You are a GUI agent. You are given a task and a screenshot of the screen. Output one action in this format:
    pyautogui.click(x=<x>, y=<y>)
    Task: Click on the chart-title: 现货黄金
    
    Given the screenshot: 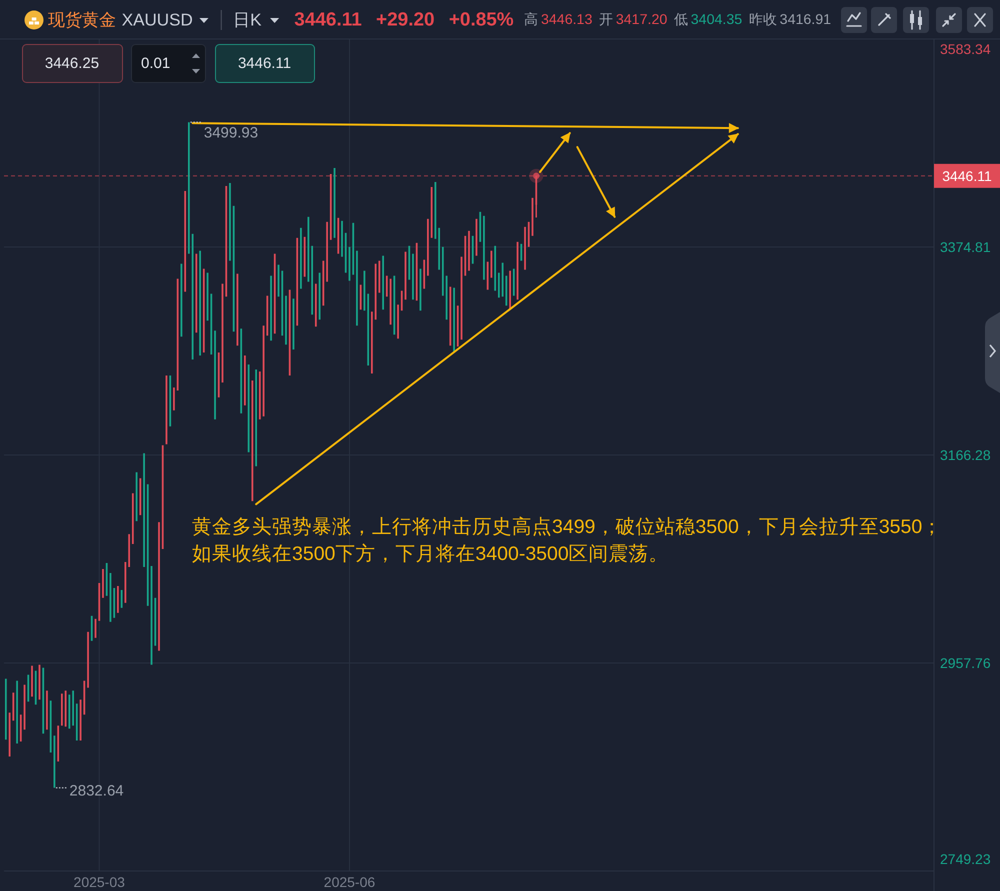 What is the action you would take?
    pyautogui.click(x=82, y=20)
    